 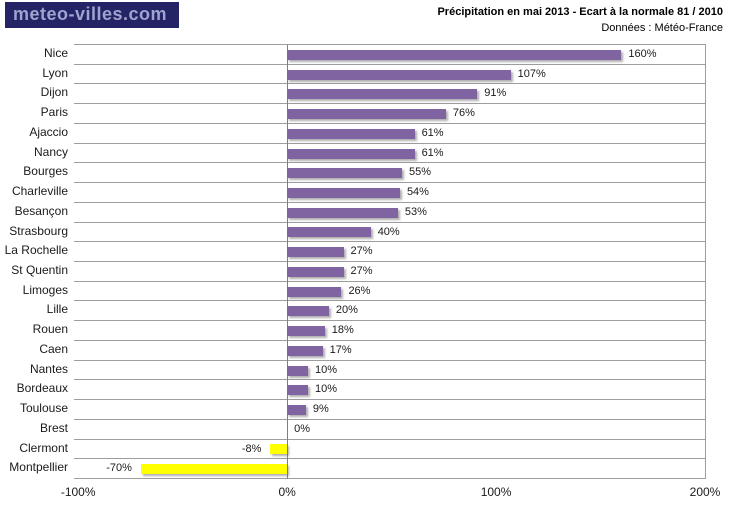 What do you see at coordinates (45, 289) in the screenshot?
I see `category-label-limoges: Limoges` at bounding box center [45, 289].